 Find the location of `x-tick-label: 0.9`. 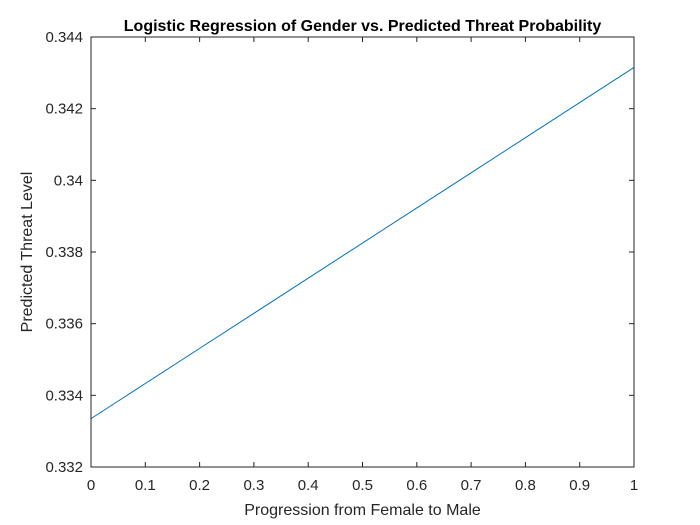

x-tick-label: 0.9 is located at coordinates (579, 485).